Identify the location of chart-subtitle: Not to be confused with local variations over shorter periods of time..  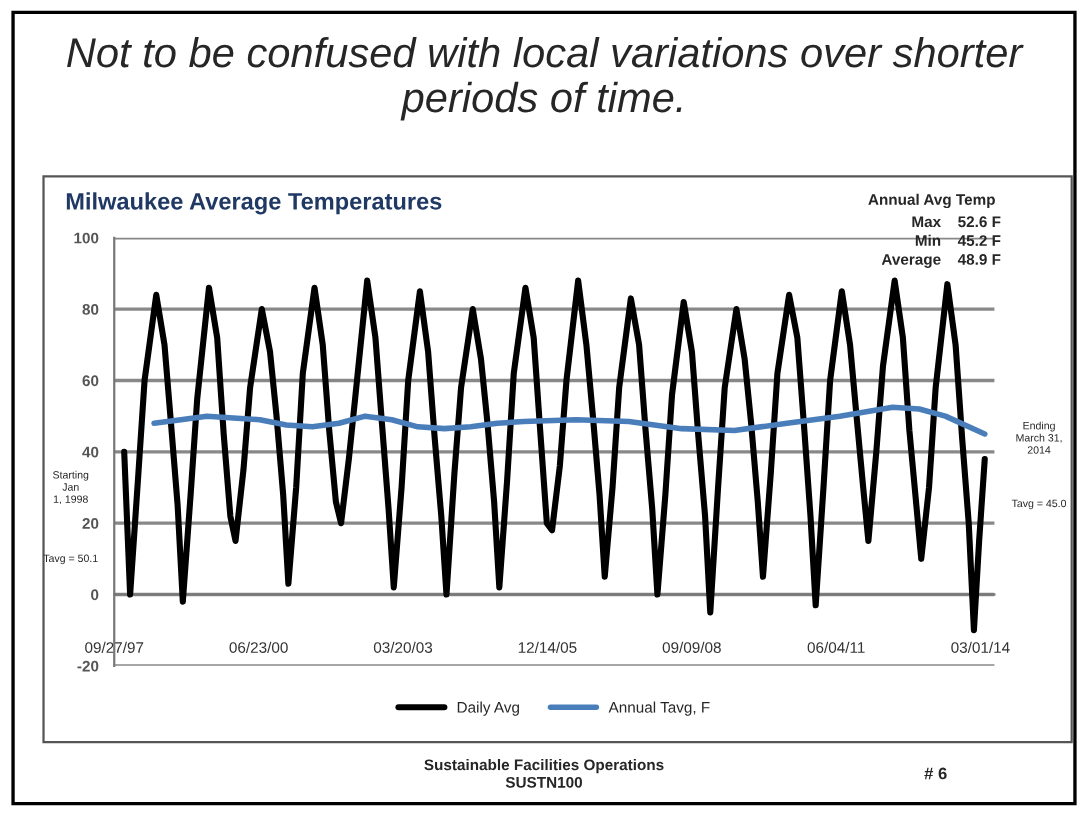
(545, 78).